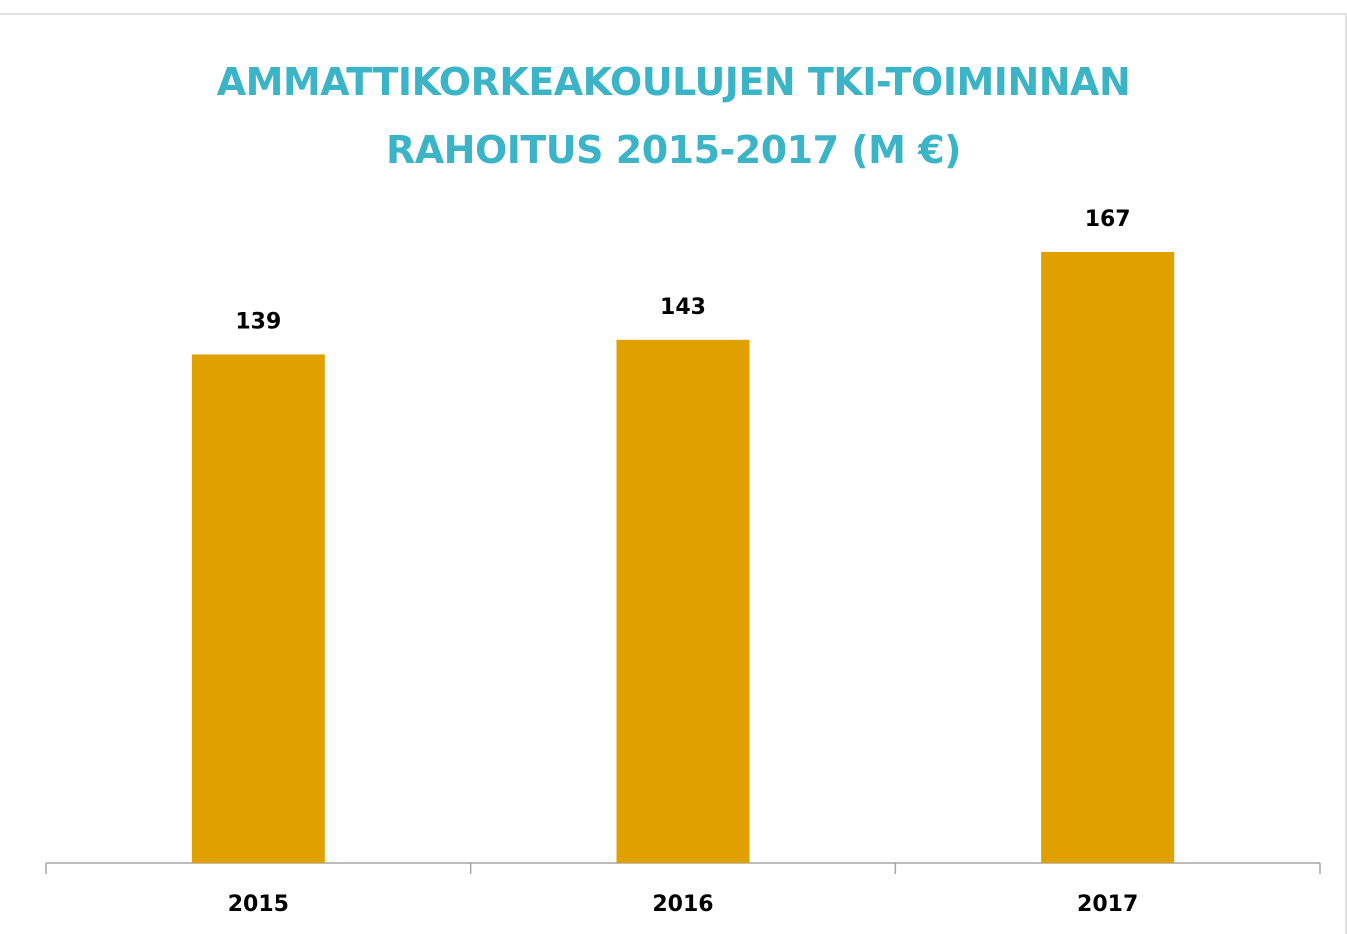 The height and width of the screenshot is (934, 1347). I want to click on data-label: 167, so click(1108, 219).